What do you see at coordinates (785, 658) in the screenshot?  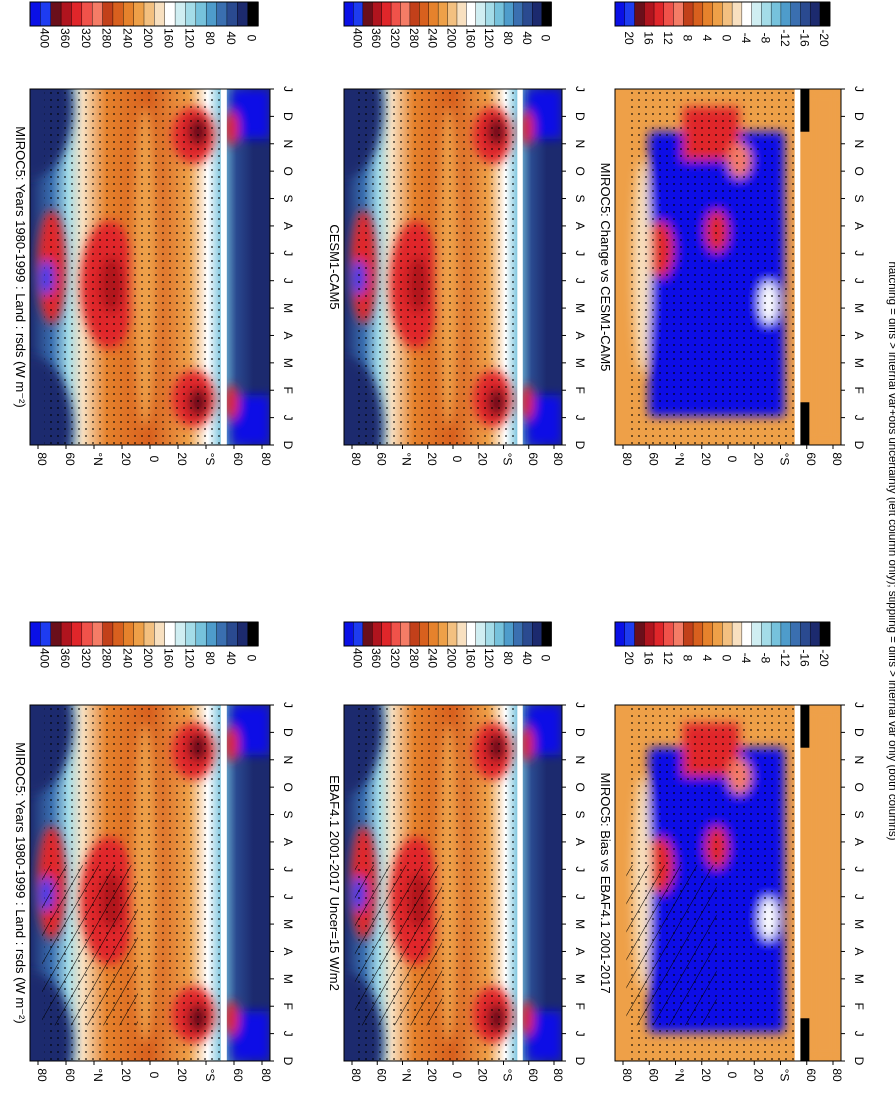 I see `colorbar-label: -12` at bounding box center [785, 658].